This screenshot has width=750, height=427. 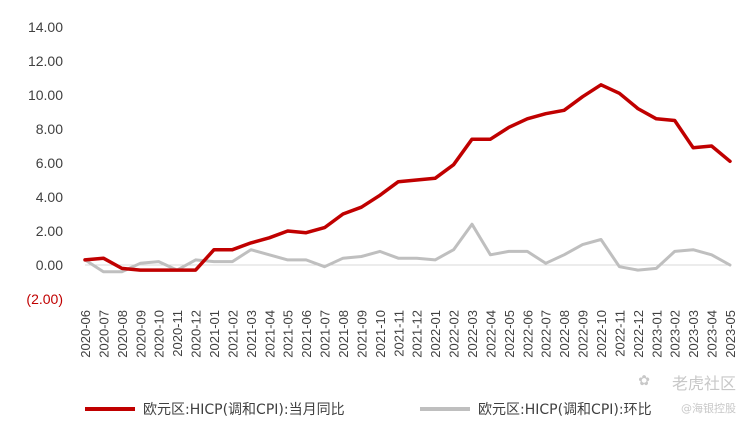 I want to click on y-tick-label: 4.00, so click(x=49, y=197).